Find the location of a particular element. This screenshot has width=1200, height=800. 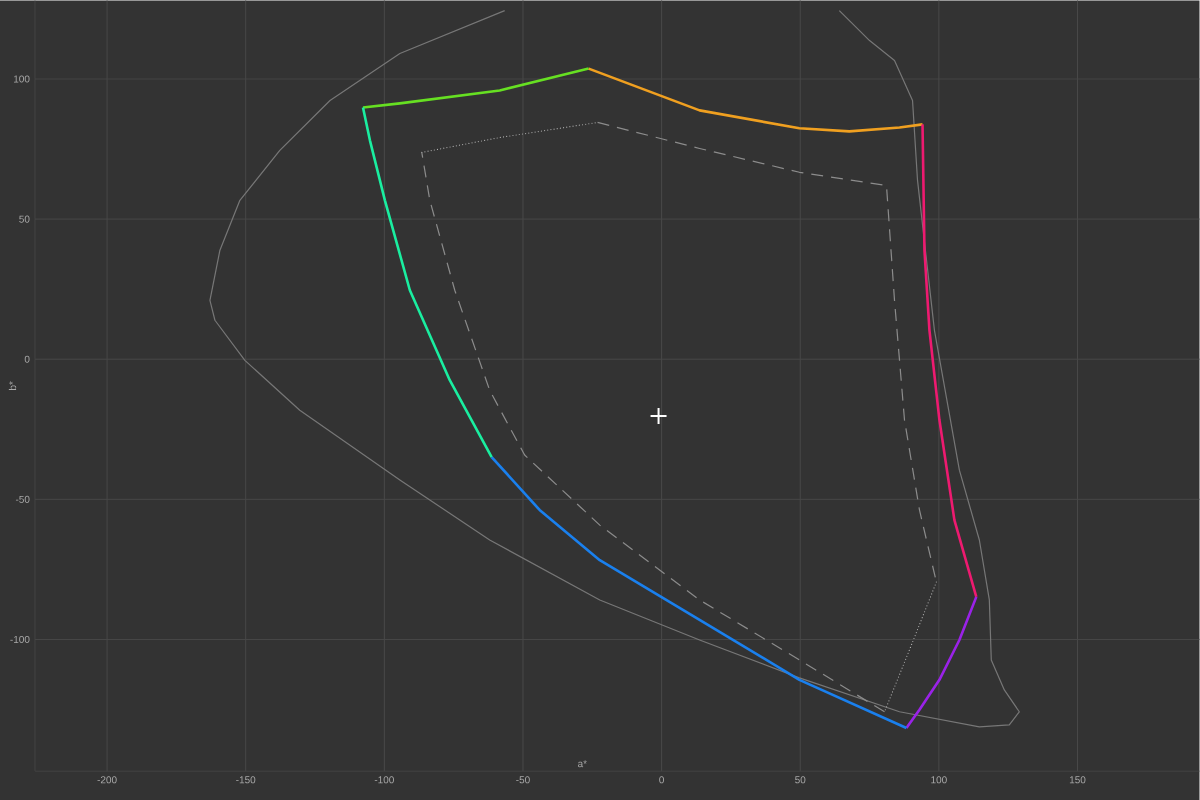

y-axis-title: b* is located at coordinates (12, 385).